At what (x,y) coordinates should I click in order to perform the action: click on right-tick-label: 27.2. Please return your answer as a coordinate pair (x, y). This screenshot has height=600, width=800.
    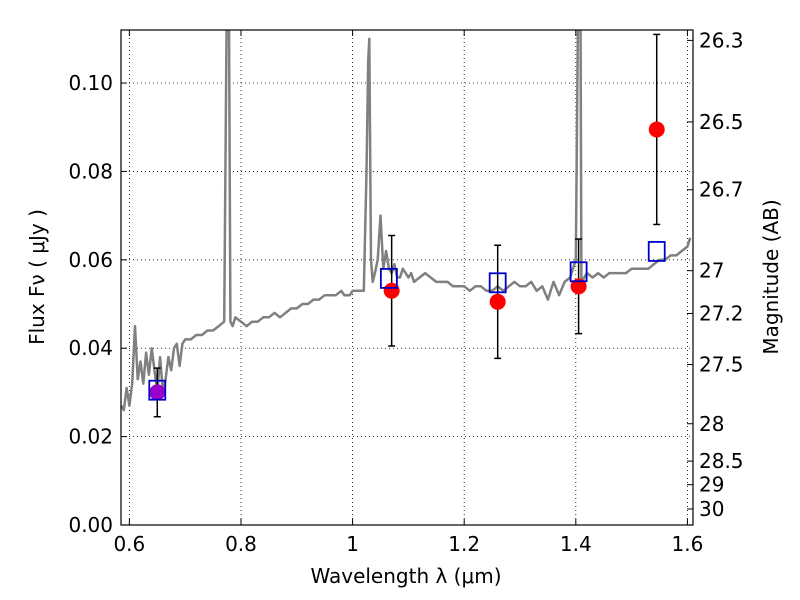
    Looking at the image, I should click on (721, 313).